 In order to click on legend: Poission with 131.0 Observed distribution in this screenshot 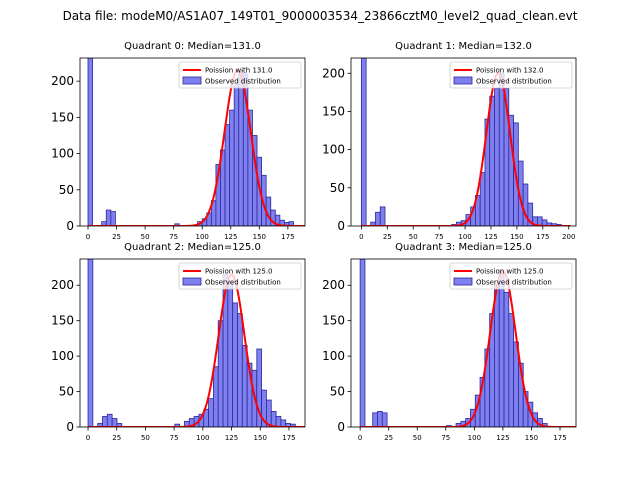, I will do `click(240, 75)`.